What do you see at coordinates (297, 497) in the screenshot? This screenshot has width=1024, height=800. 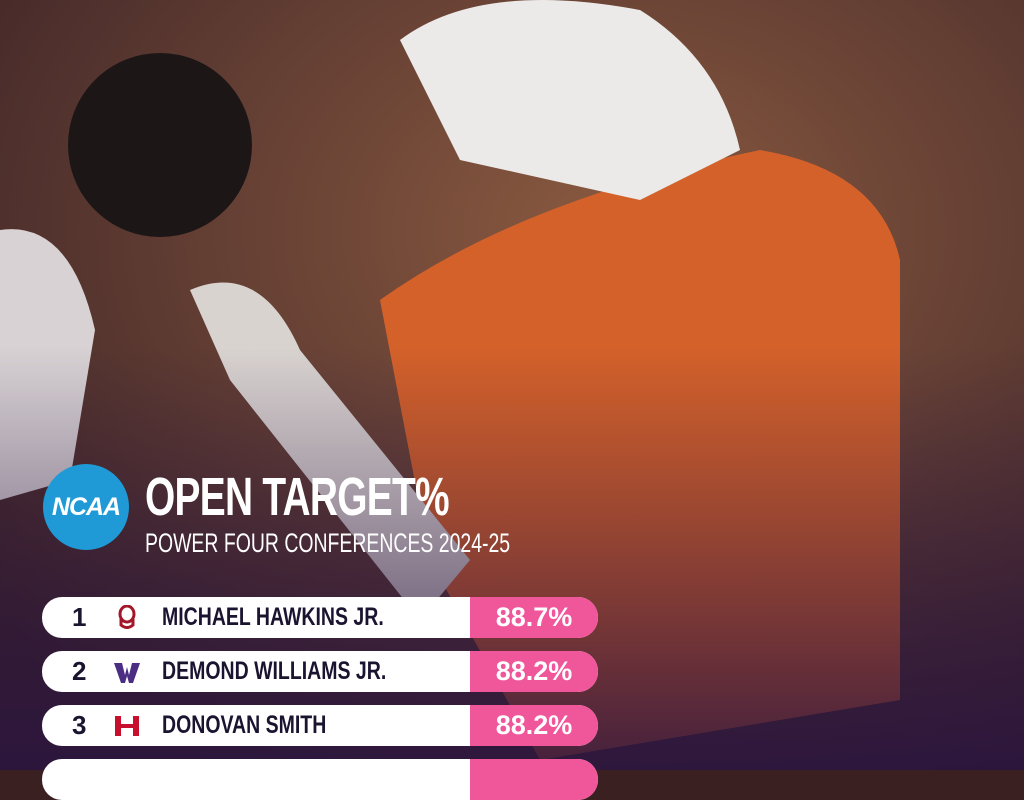 I see `title: OPEN TARGET%` at bounding box center [297, 497].